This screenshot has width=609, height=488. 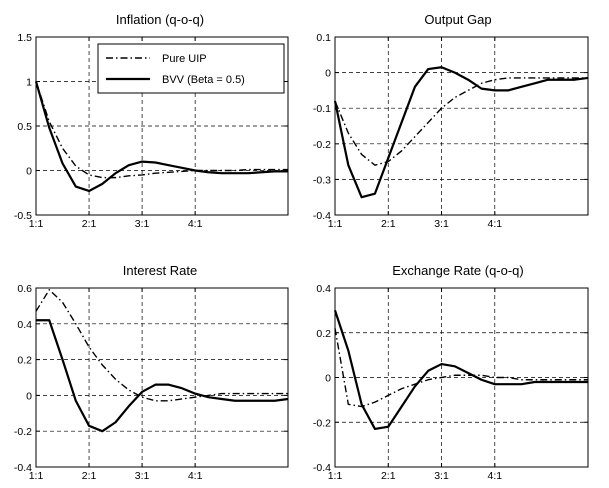 I want to click on legend-label: BVV (Beta = 0.5), so click(x=203, y=80).